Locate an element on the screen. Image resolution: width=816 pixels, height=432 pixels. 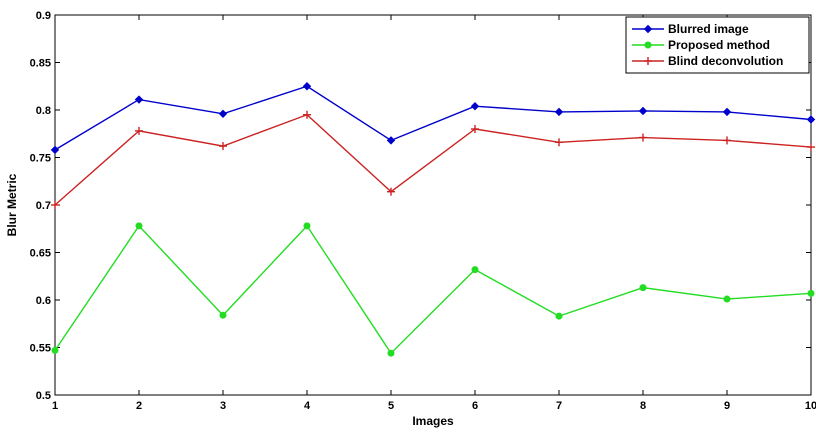
legend-label: Proposed method is located at coordinates (719, 45).